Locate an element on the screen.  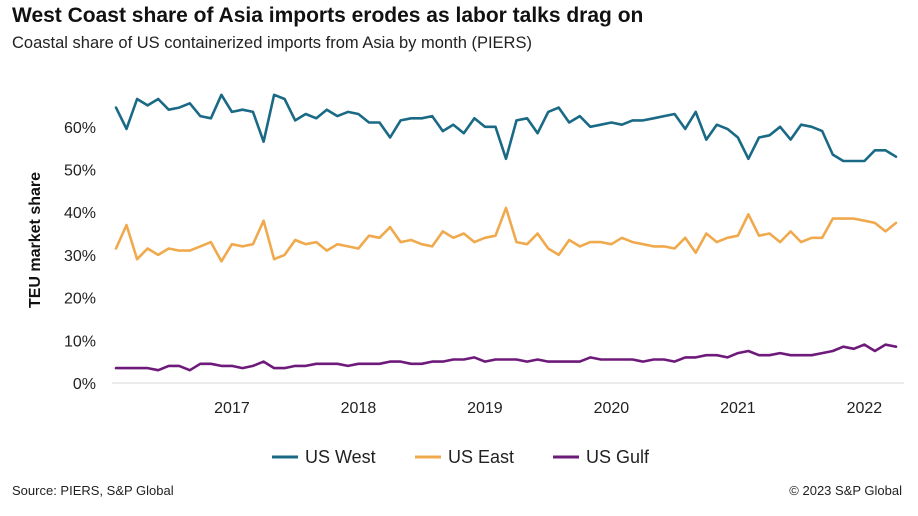
x-tick-label: 2022 is located at coordinates (865, 408).